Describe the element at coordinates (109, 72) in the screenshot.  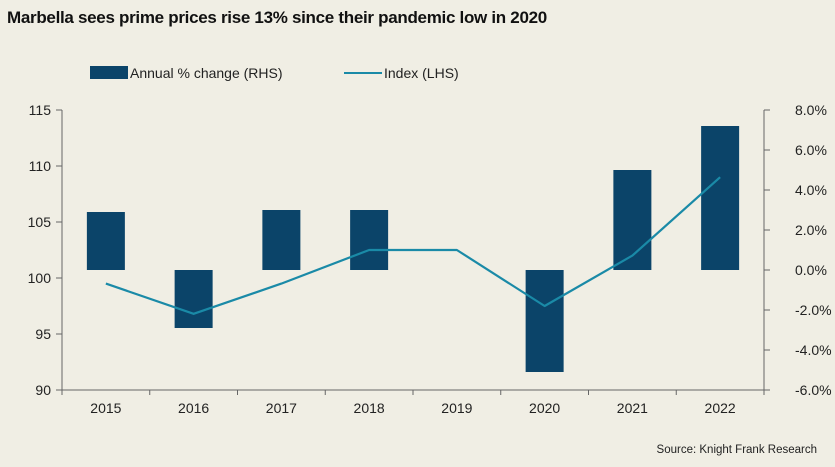
I see `legend-swatch-bar` at that location.